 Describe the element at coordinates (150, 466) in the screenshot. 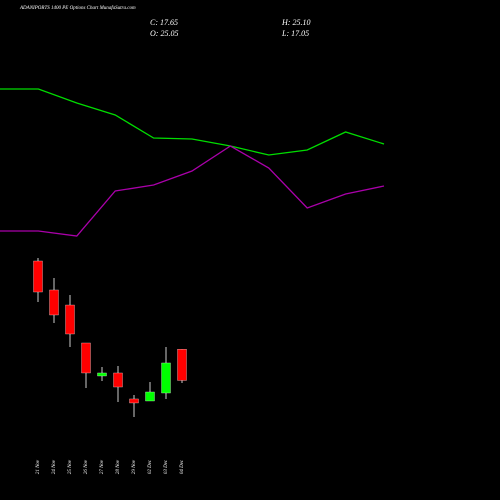

I see `x-tick-label: 02 Dec` at that location.